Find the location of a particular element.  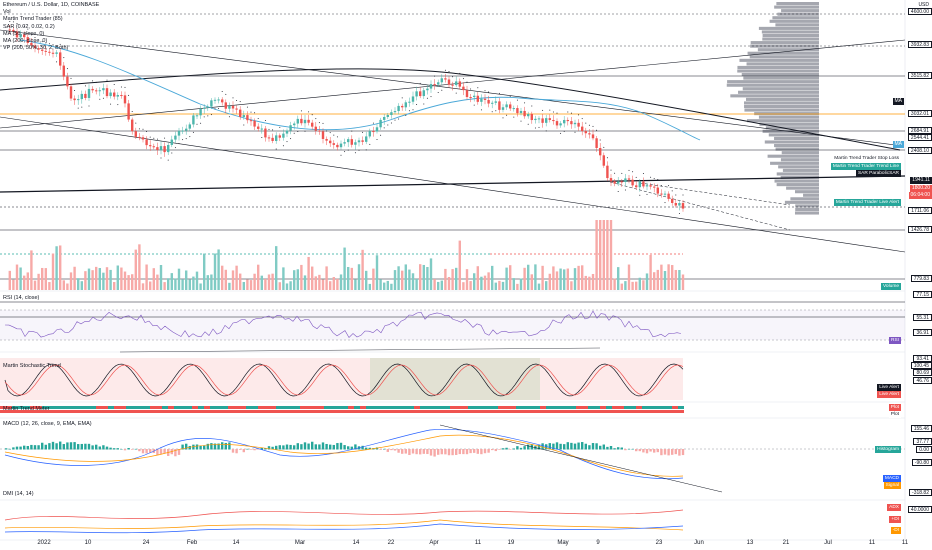

legend-martin-trend-trader: Martin Trend Trader (85) is located at coordinates (33, 19).